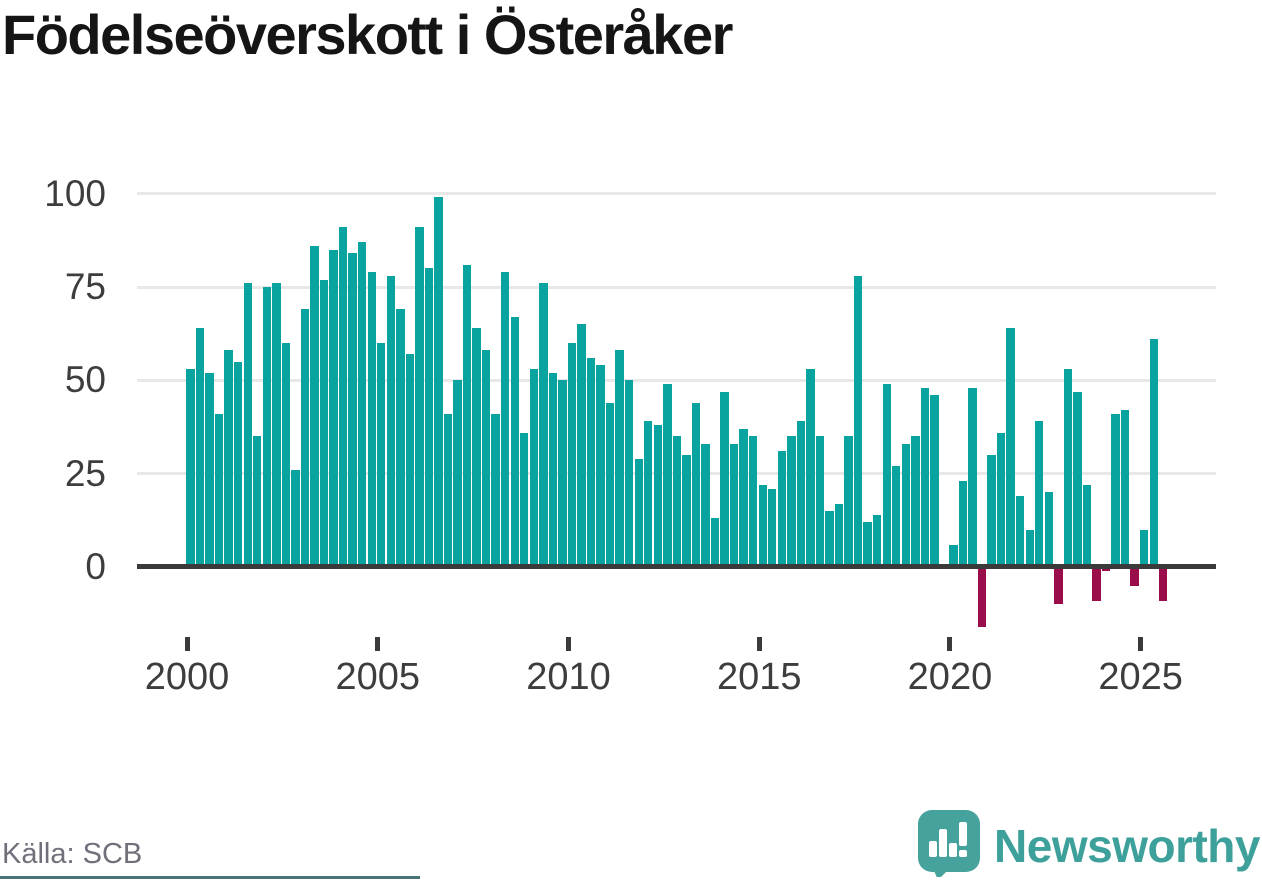  Describe the element at coordinates (1096, 584) in the screenshot. I see `bar-2023q4` at that location.